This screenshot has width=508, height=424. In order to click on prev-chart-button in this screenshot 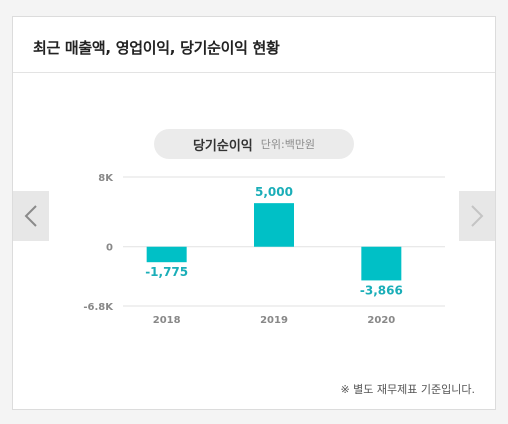, I will do `click(31, 216)`.